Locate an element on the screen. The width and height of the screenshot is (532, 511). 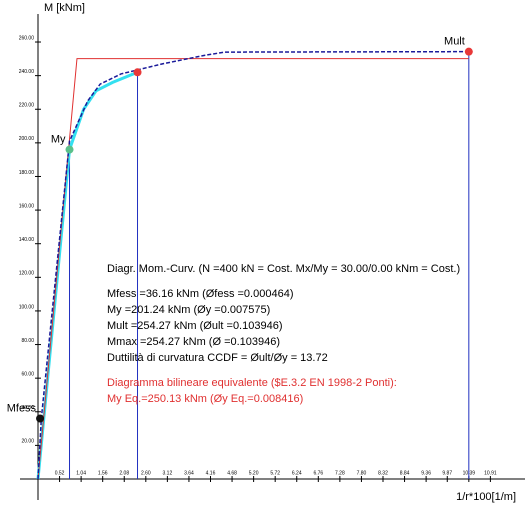
note: Mult =254.27 kNm (Øult =0.103946) is located at coordinates (194, 326).